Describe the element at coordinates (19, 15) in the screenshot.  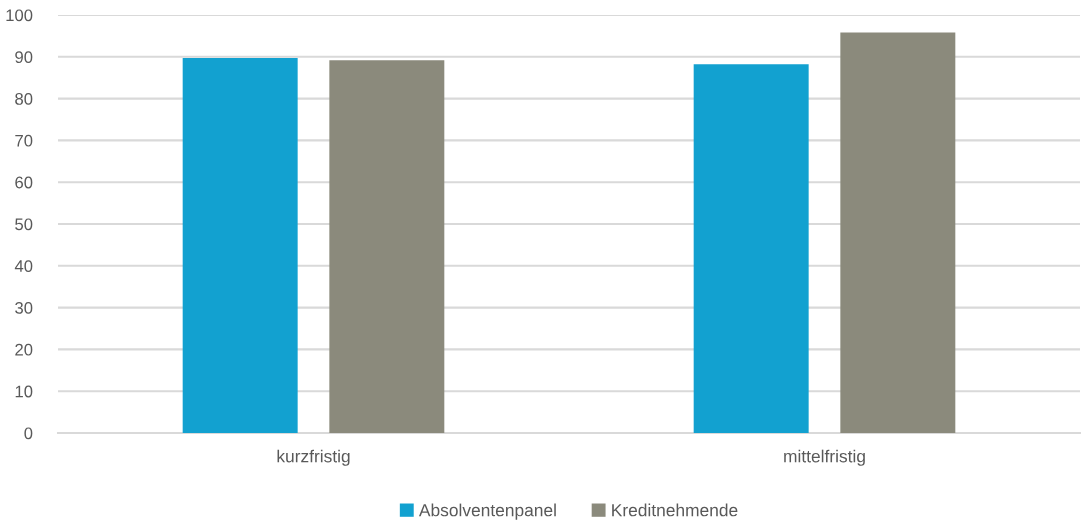
I see `y-tick-label: 100` at that location.